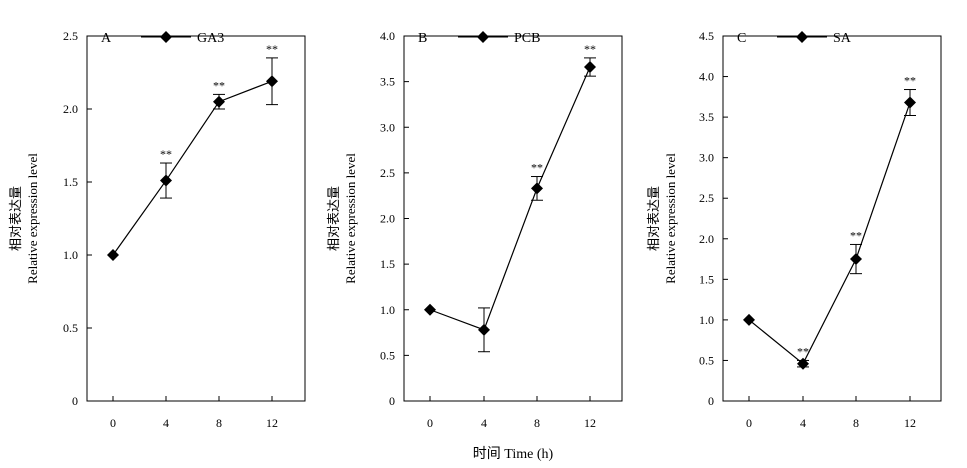 The height and width of the screenshot is (468, 967). Describe the element at coordinates (106, 38) in the screenshot. I see `panel-letter: A` at that location.